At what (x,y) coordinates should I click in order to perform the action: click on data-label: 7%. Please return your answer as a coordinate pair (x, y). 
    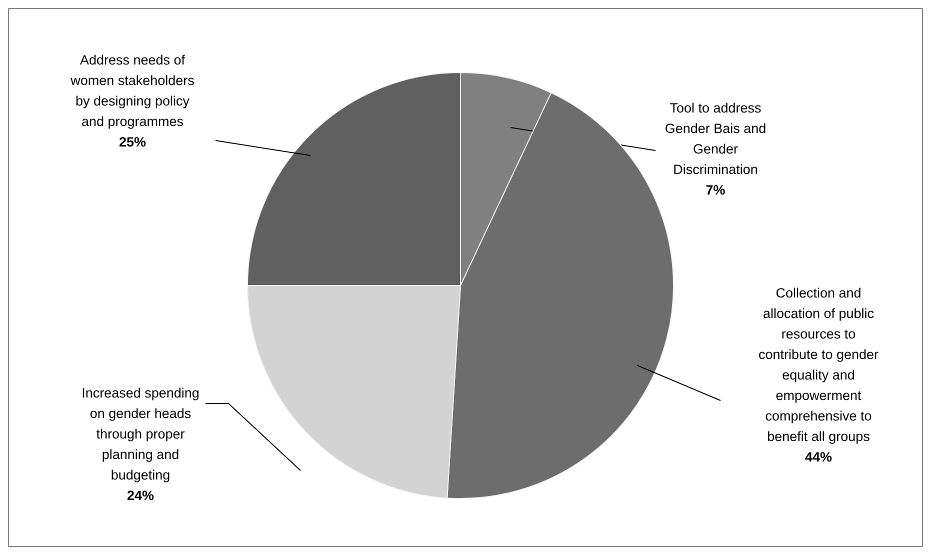
    Looking at the image, I should click on (716, 190).